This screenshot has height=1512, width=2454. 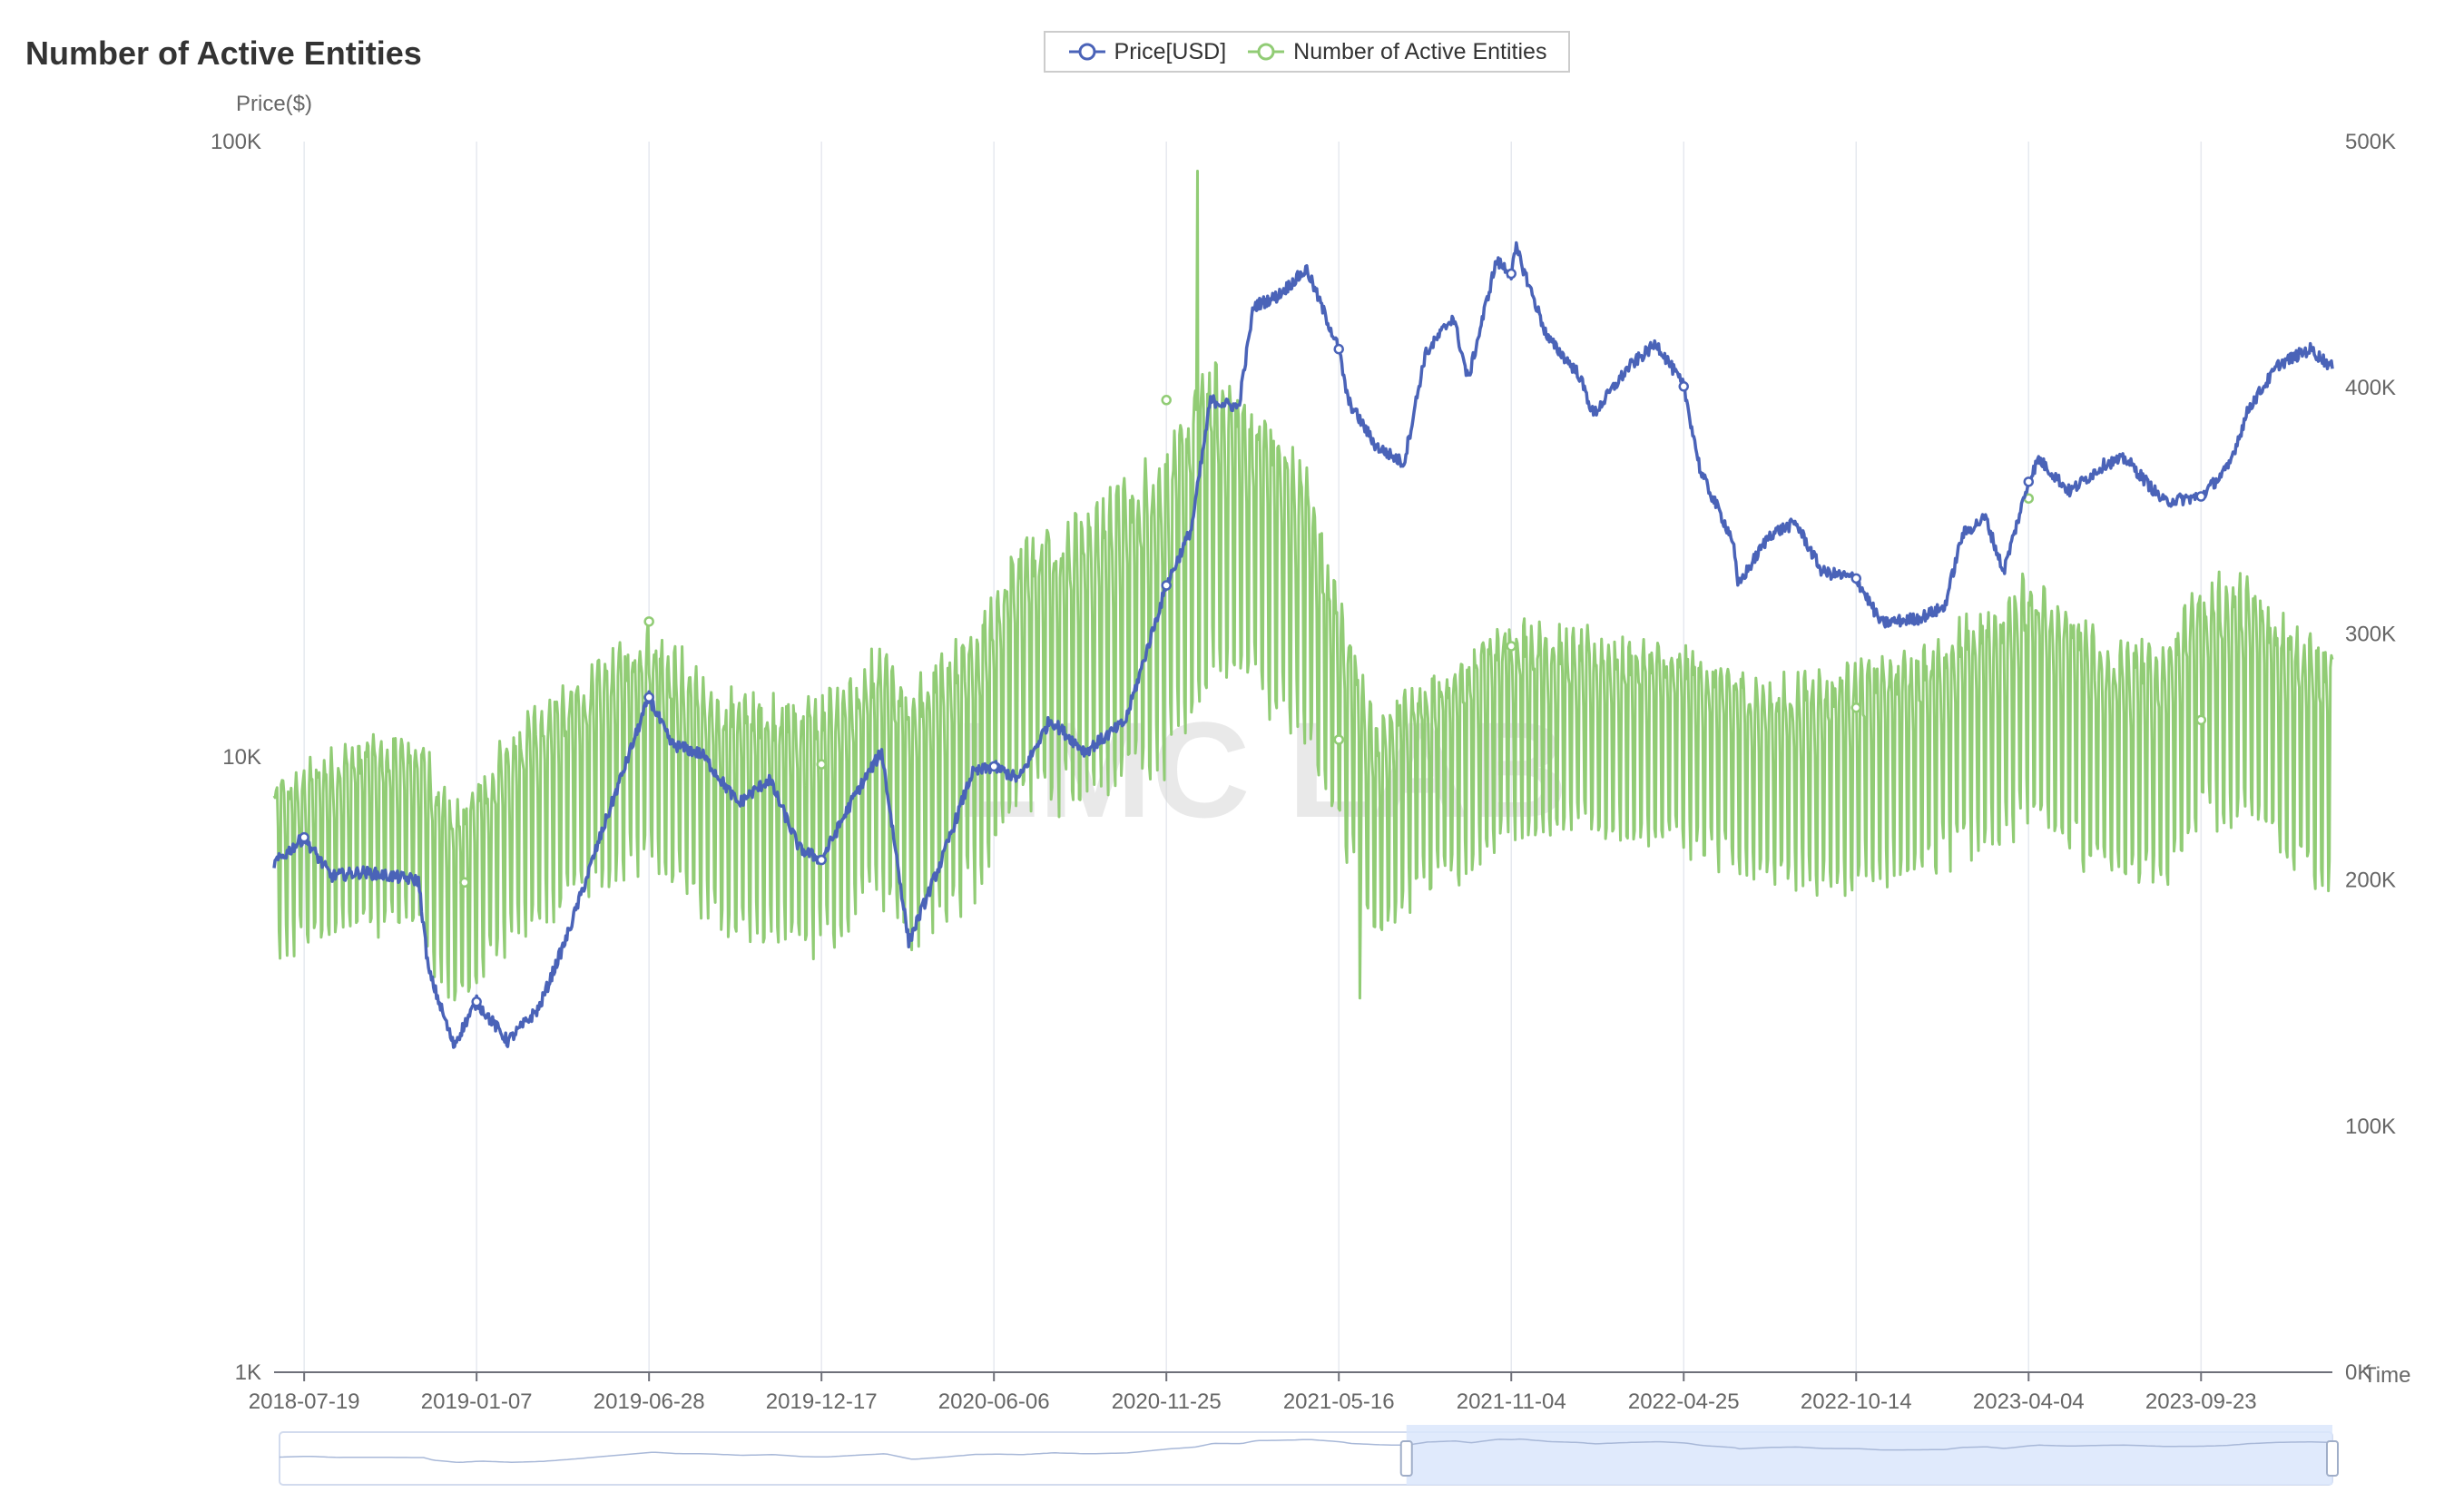 I want to click on x-tick-label: 2018-07-19, so click(x=304, y=1401).